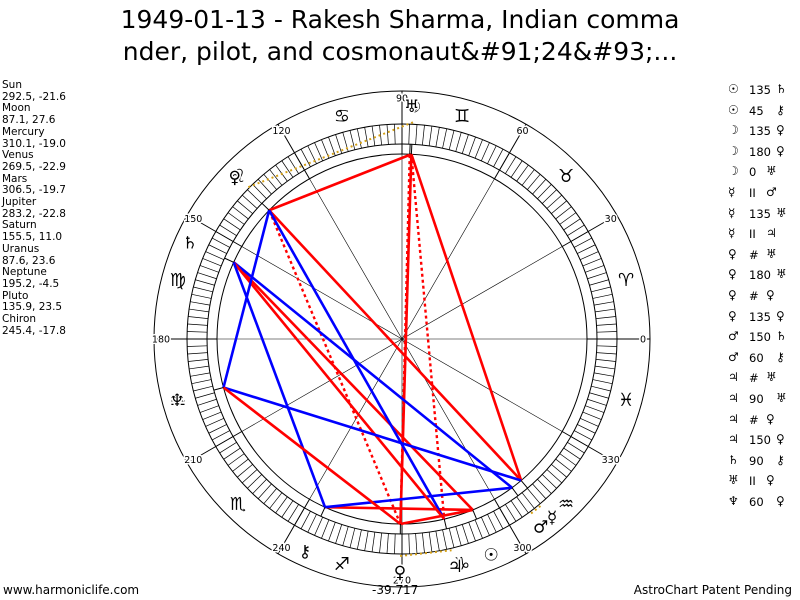 The width and height of the screenshot is (800, 600). What do you see at coordinates (462, 116) in the screenshot?
I see `gemini-icon: ♊` at bounding box center [462, 116].